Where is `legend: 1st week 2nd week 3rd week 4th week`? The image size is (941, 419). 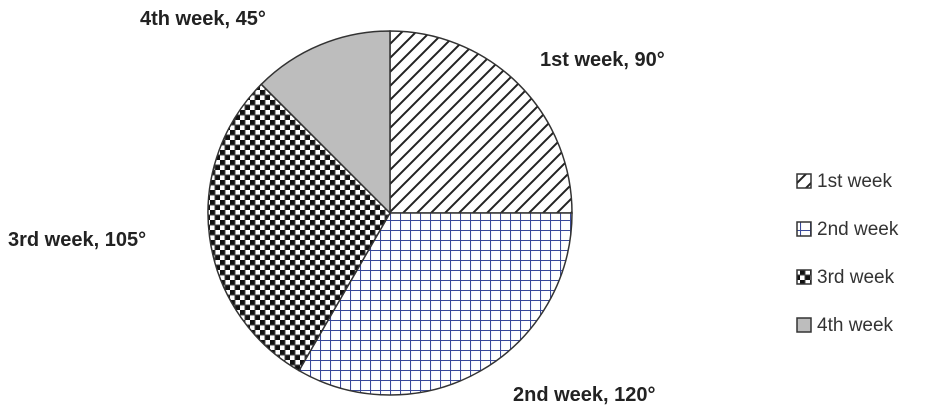 legend: 1st week 2nd week 3rd week 4th week is located at coordinates (847, 253).